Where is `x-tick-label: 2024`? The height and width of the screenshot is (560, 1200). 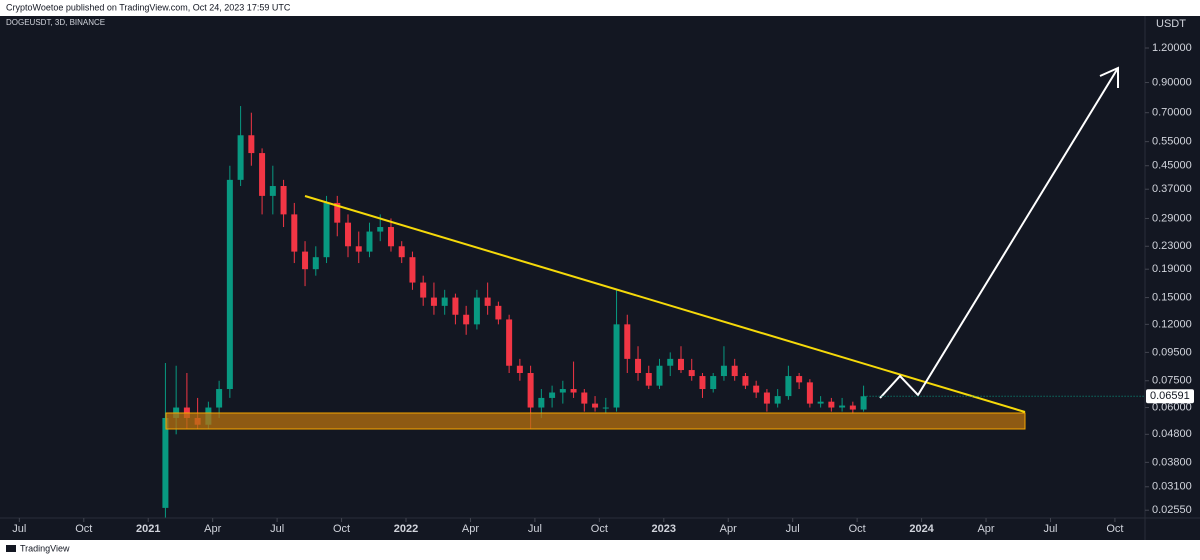 x-tick-label: 2024 is located at coordinates (921, 529).